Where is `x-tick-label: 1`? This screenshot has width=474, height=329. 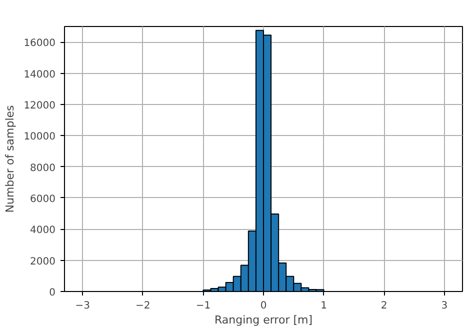
x-tick-label: 1 is located at coordinates (323, 306).